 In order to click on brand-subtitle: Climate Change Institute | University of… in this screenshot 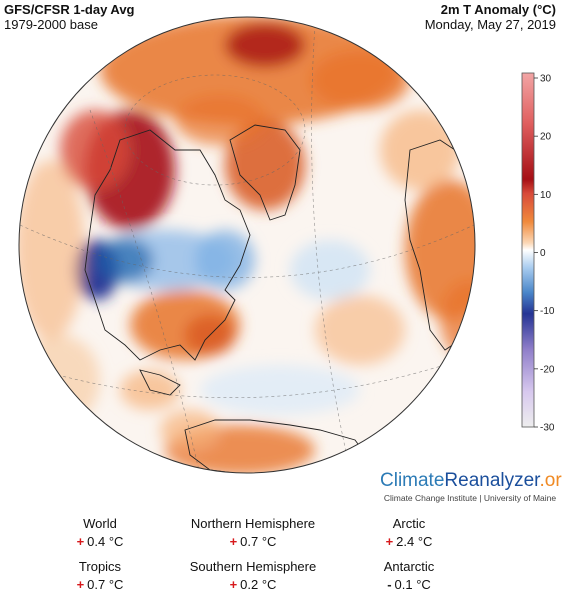, I will do `click(470, 498)`.